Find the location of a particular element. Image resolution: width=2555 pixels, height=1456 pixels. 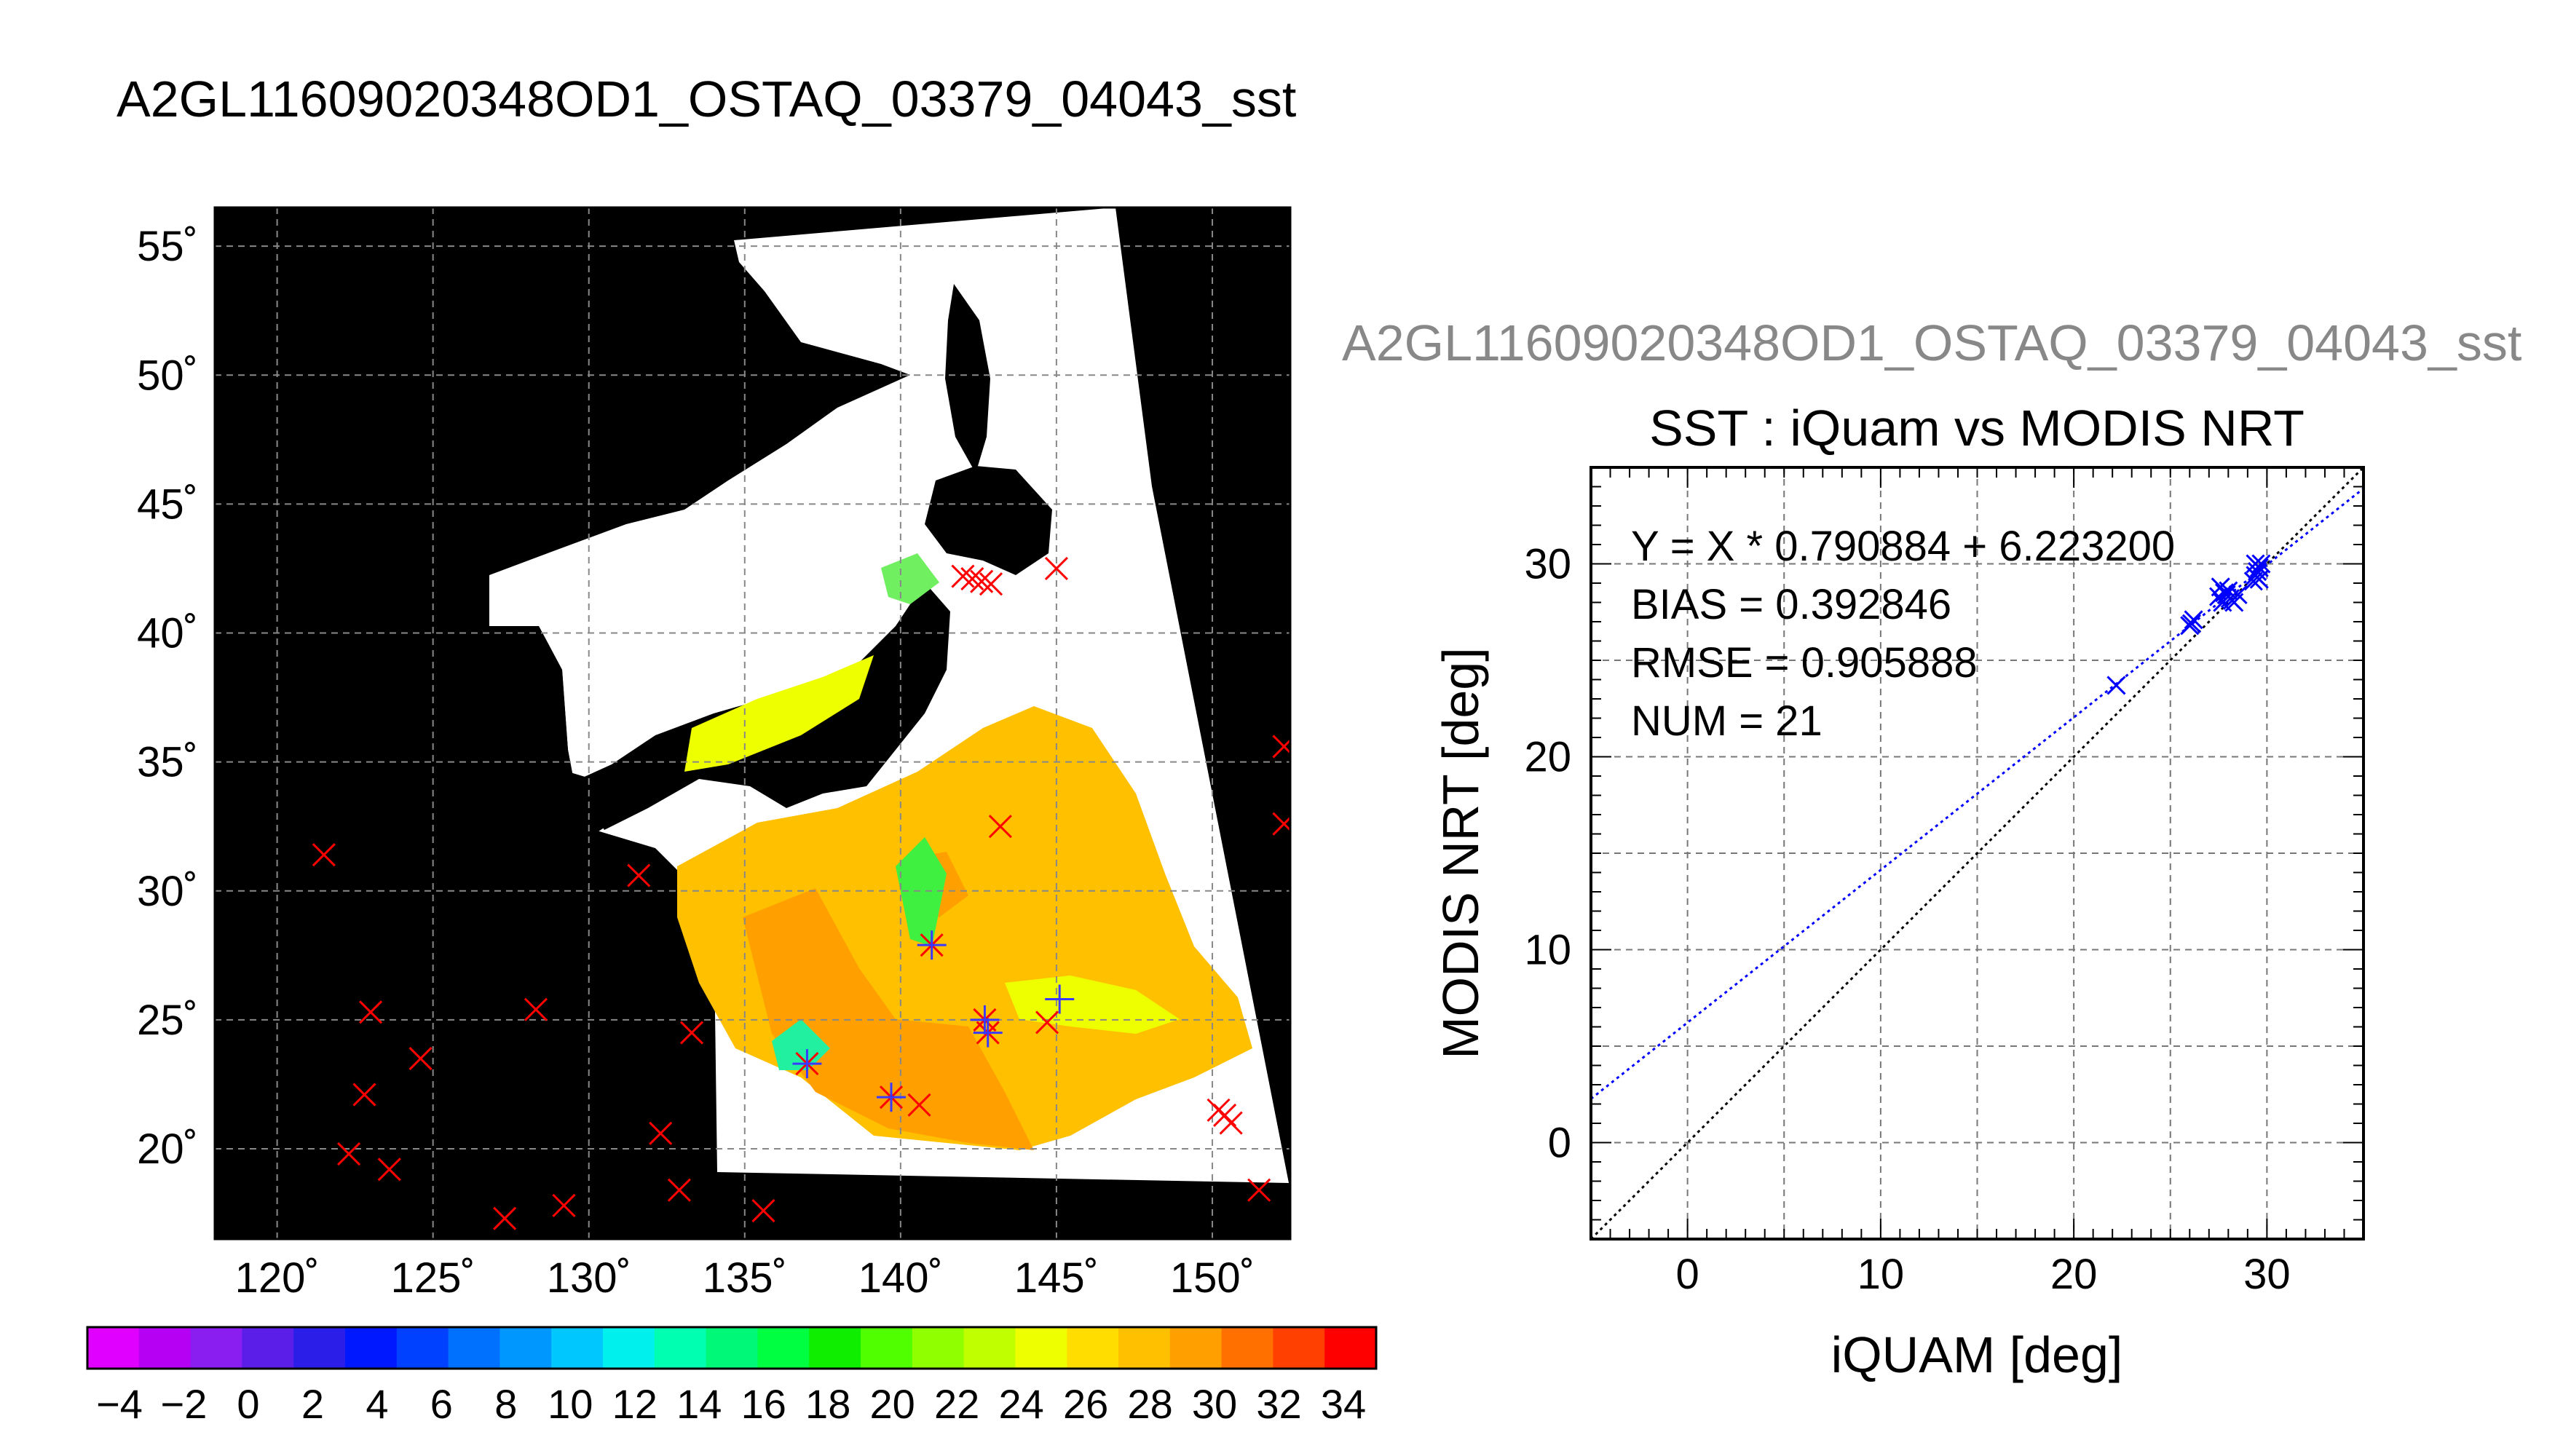

colorbar-tick-label: 16 is located at coordinates (763, 1404).